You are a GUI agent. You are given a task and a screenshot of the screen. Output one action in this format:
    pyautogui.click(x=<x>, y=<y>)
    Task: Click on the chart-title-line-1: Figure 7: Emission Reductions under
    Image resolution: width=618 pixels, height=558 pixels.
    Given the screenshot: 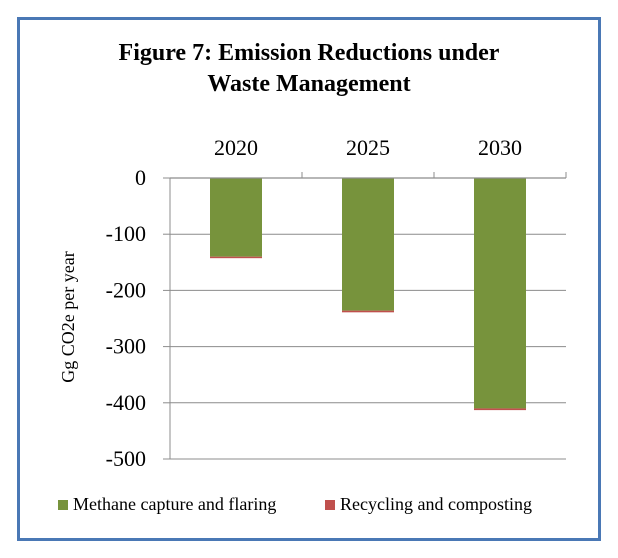 What is the action you would take?
    pyautogui.click(x=309, y=53)
    